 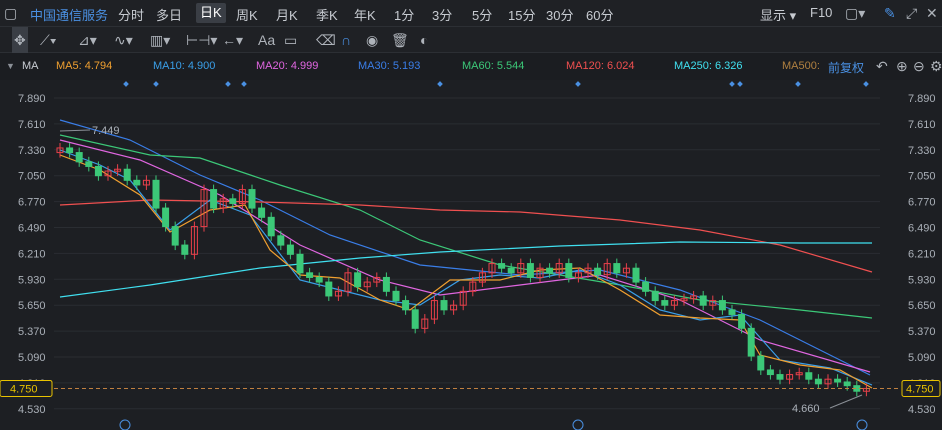 What do you see at coordinates (522, 15) in the screenshot?
I see `period-10: 15分` at bounding box center [522, 15].